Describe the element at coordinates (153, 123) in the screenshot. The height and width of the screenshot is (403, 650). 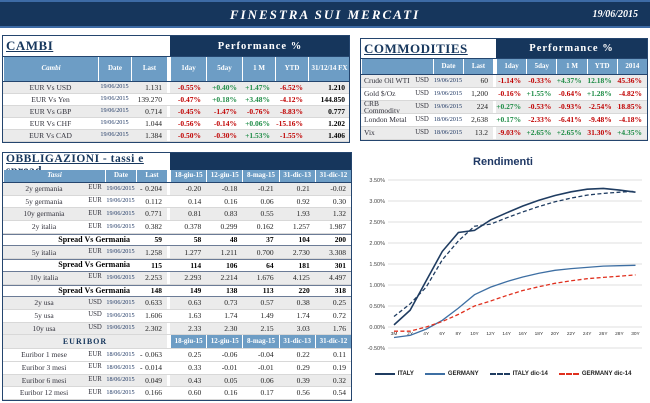
I see `last-value: 1.044` at that location.